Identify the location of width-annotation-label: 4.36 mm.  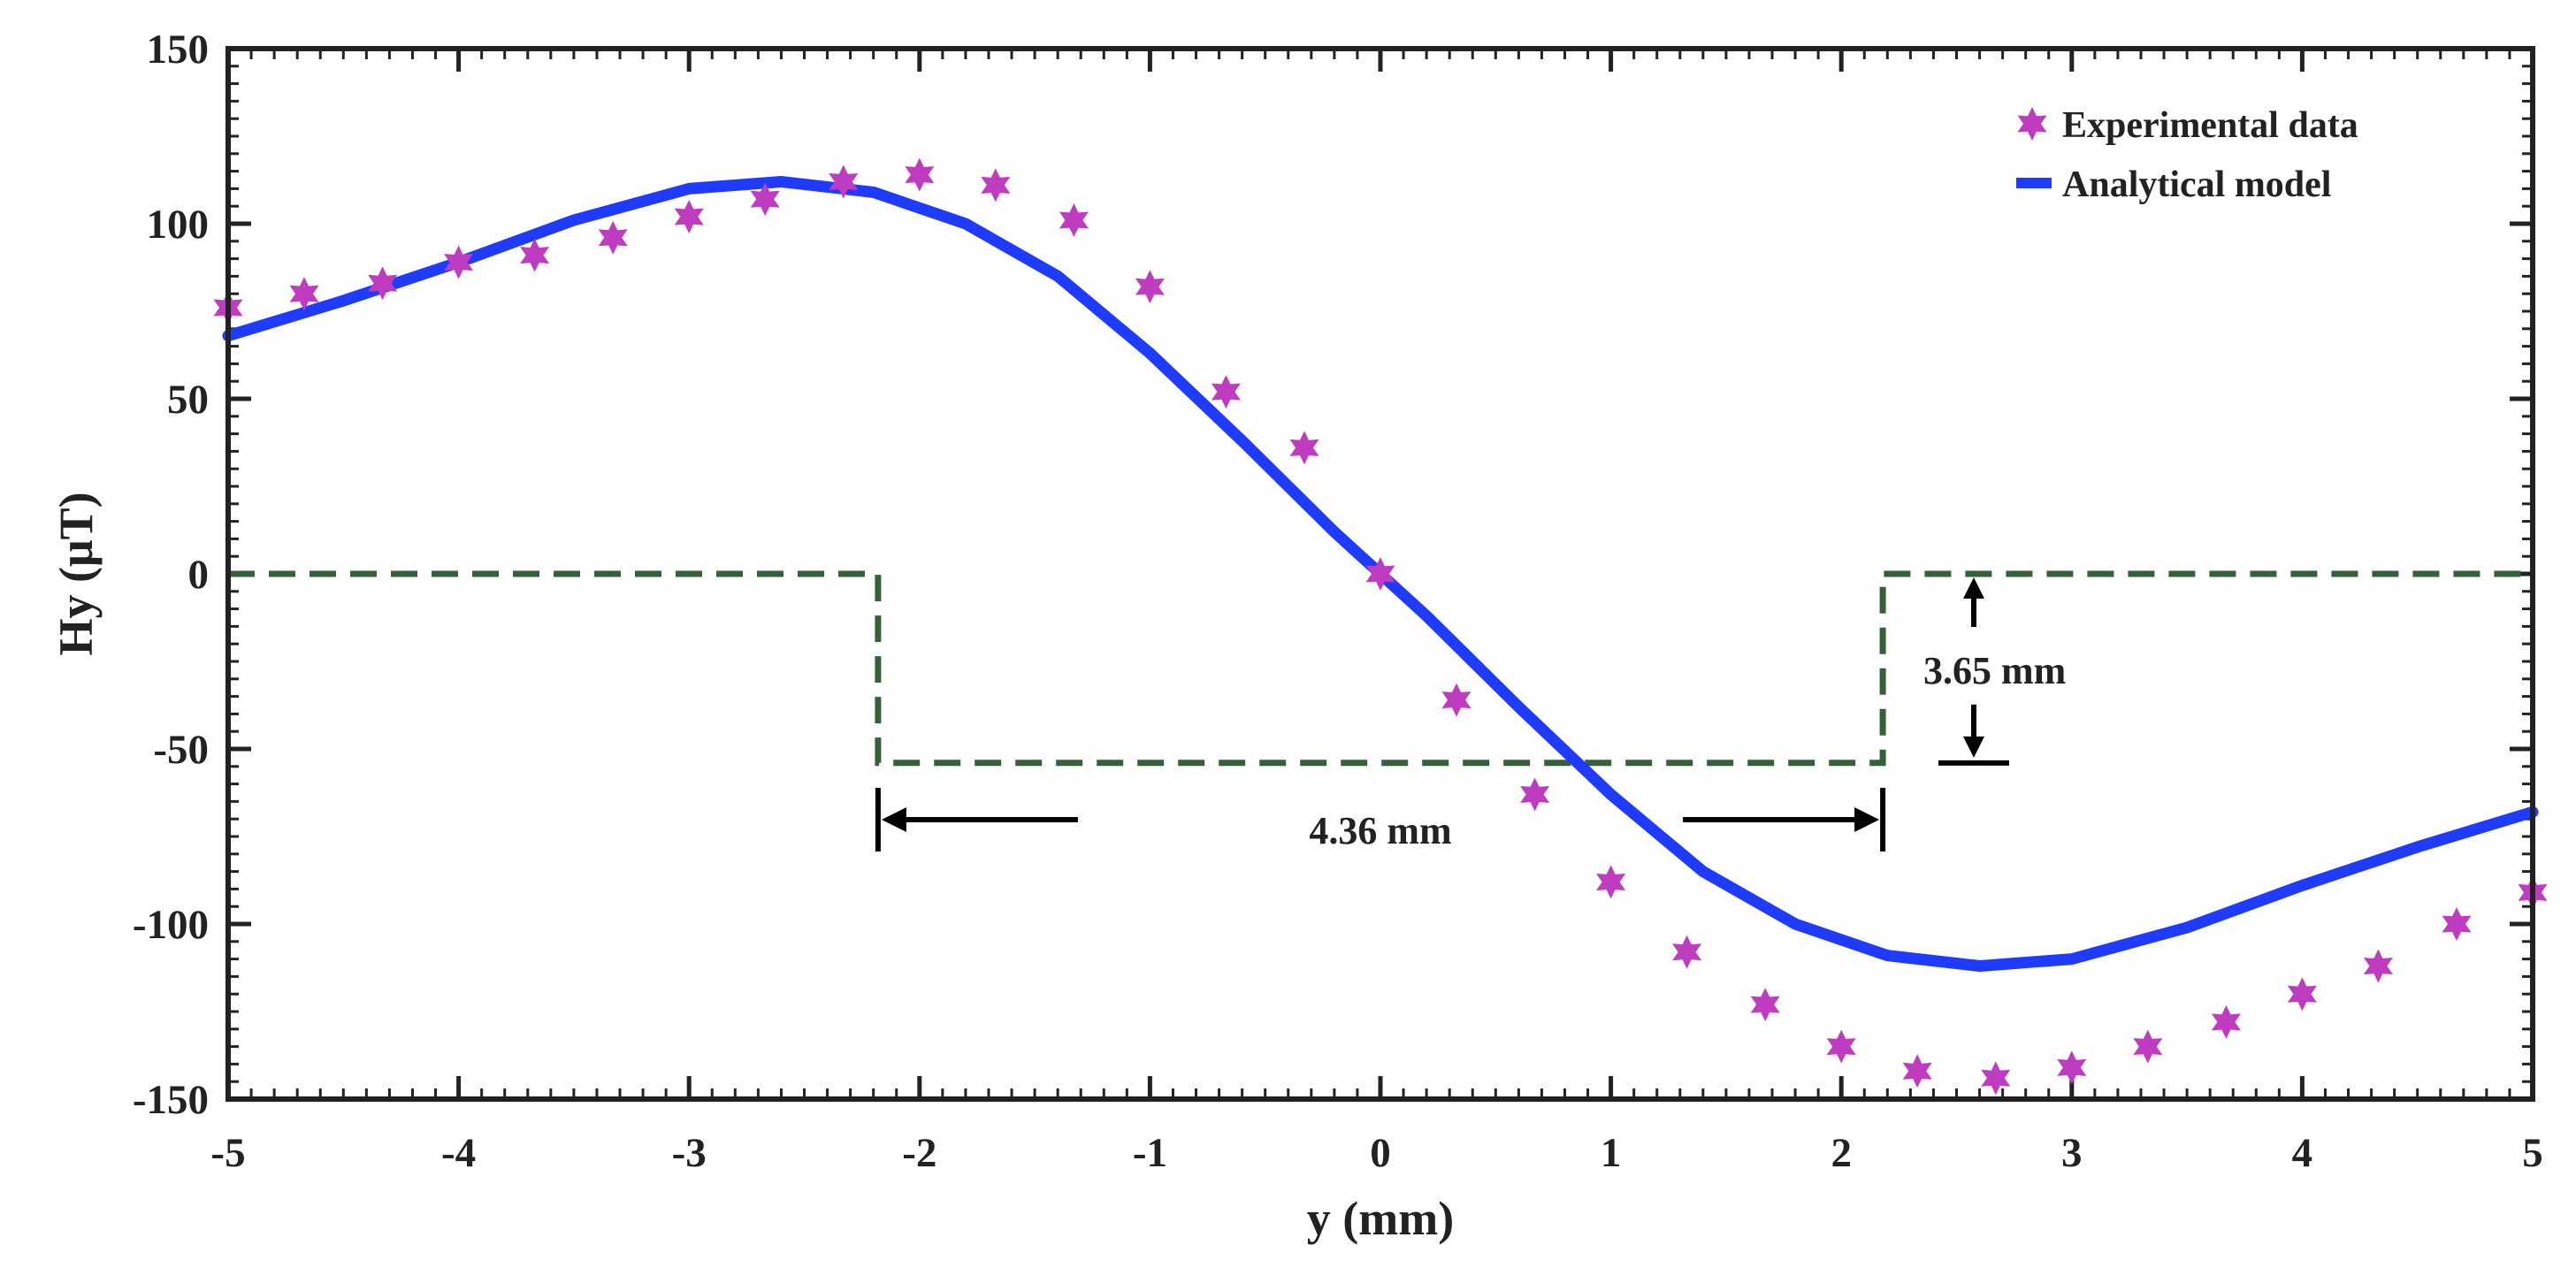
(1380, 830).